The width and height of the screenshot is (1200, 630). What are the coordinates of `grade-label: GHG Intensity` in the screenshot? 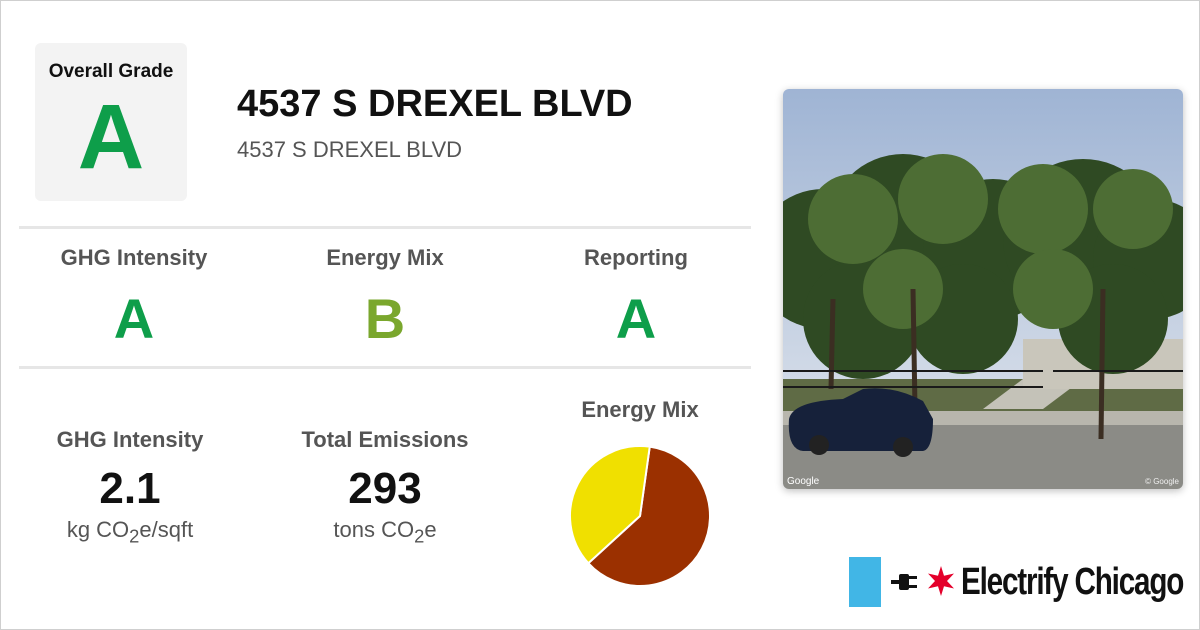 It's located at (134, 257).